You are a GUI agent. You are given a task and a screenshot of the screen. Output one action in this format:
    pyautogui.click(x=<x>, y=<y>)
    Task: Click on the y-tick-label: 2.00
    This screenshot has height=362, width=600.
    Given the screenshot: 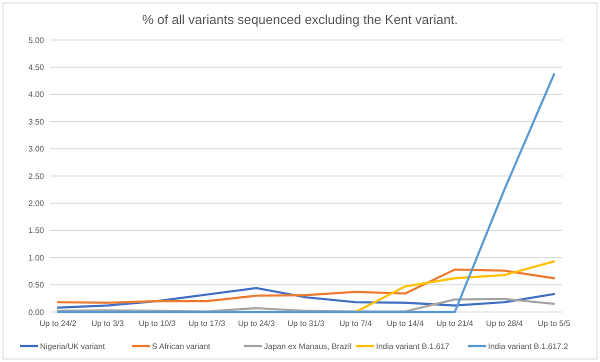 What is the action you would take?
    pyautogui.click(x=36, y=203)
    